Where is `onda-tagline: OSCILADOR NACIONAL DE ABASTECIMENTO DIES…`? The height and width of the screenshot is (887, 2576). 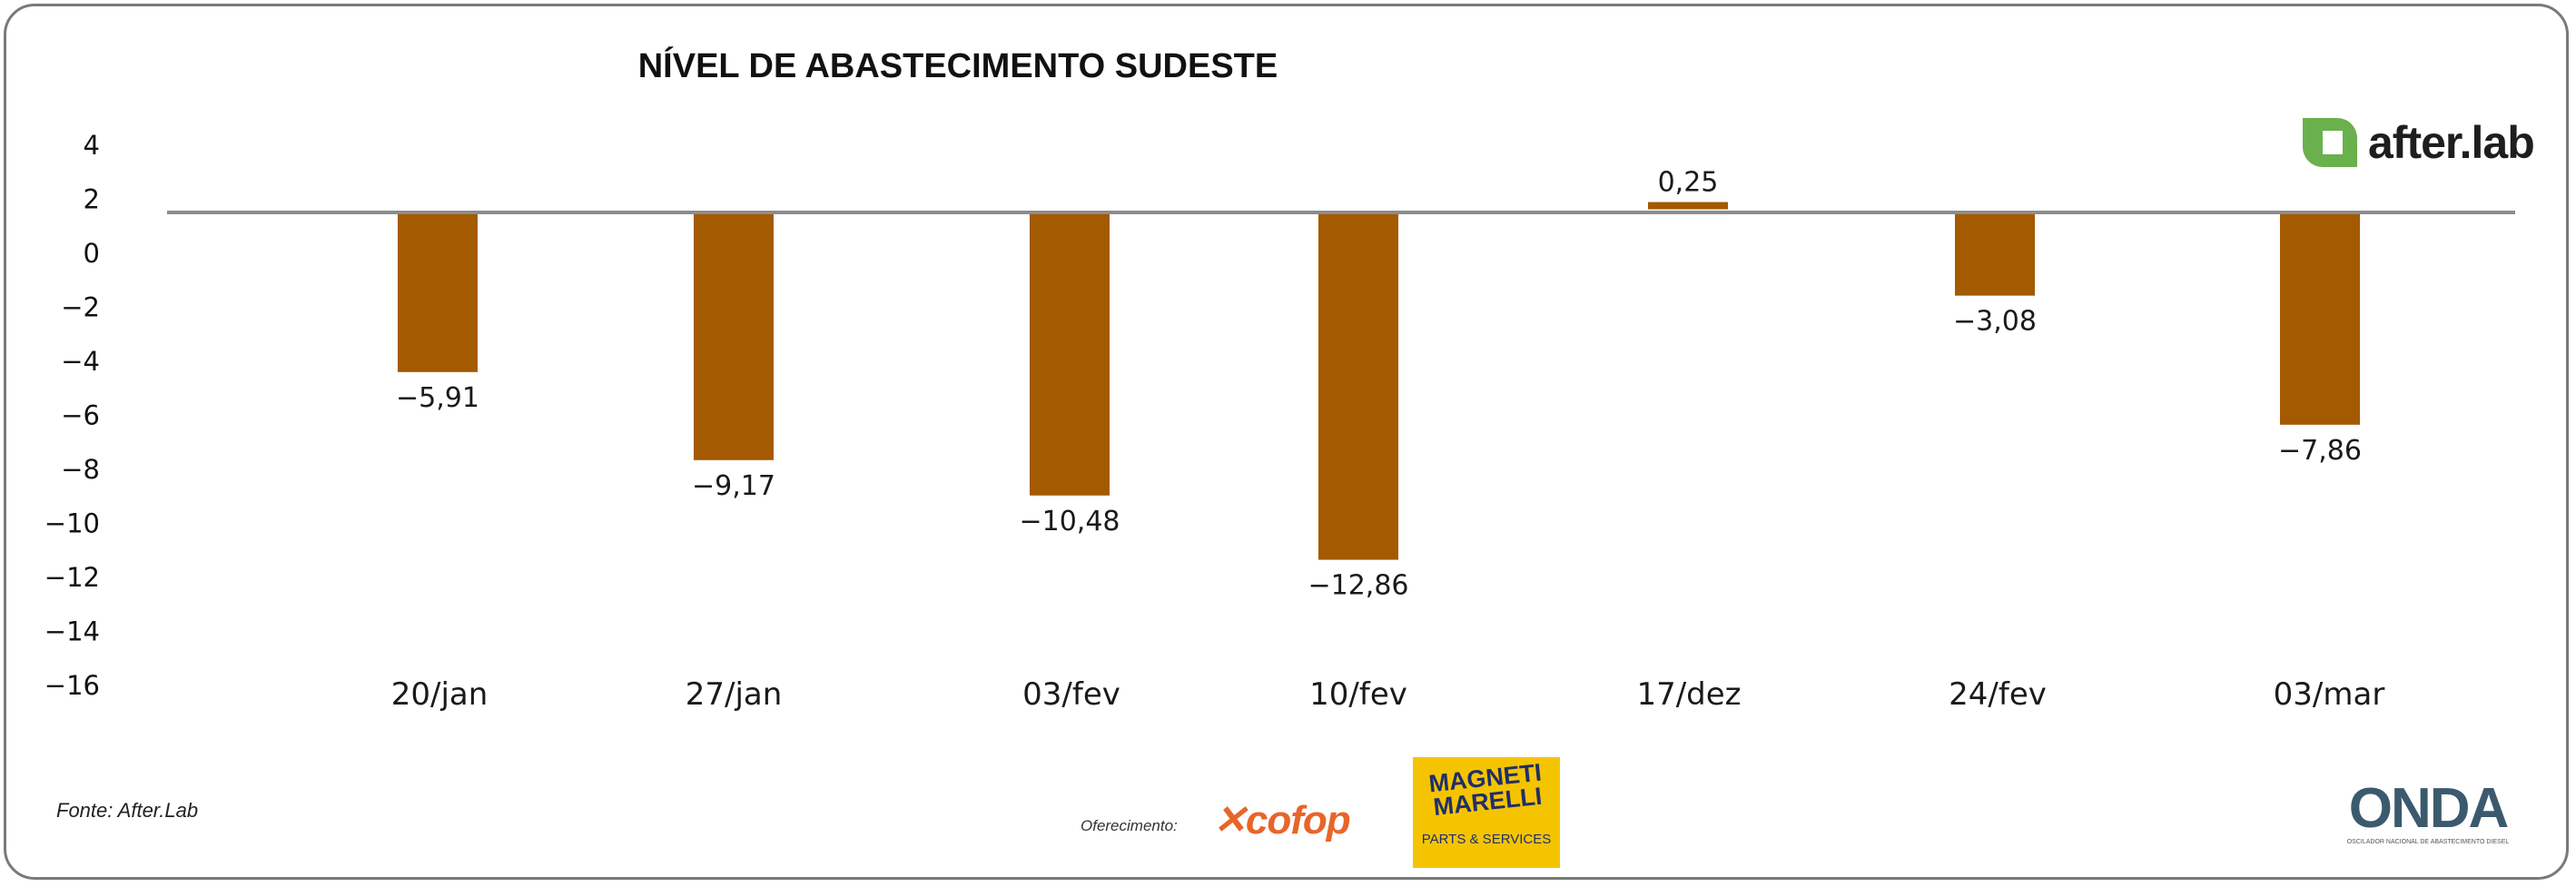
onda-tagline: OSCILADOR NACIONAL DE ABASTECIMENTO DIES… is located at coordinates (2428, 842).